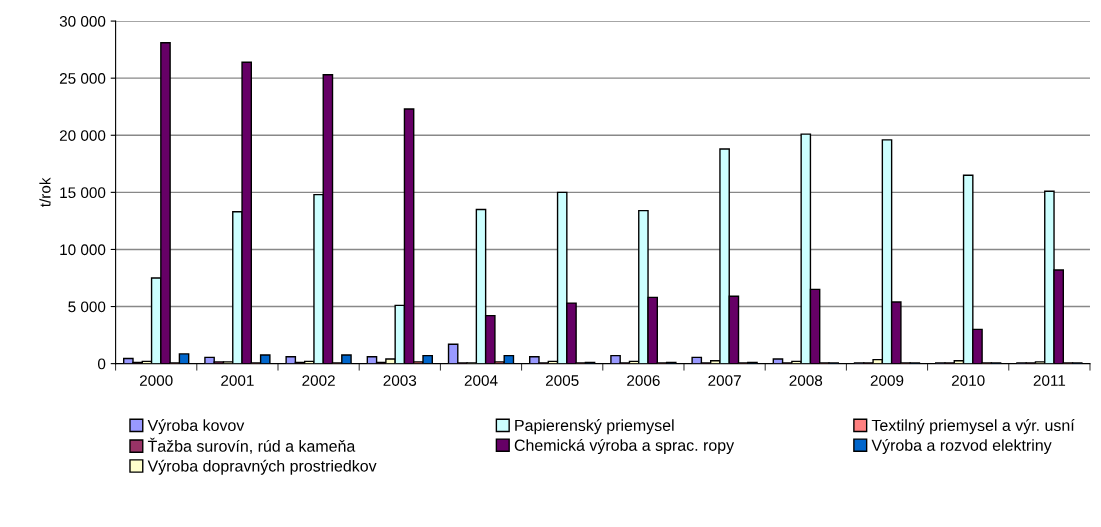 The image size is (1101, 527). Describe the element at coordinates (1049, 380) in the screenshot. I see `x-tick-label: 2011` at that location.